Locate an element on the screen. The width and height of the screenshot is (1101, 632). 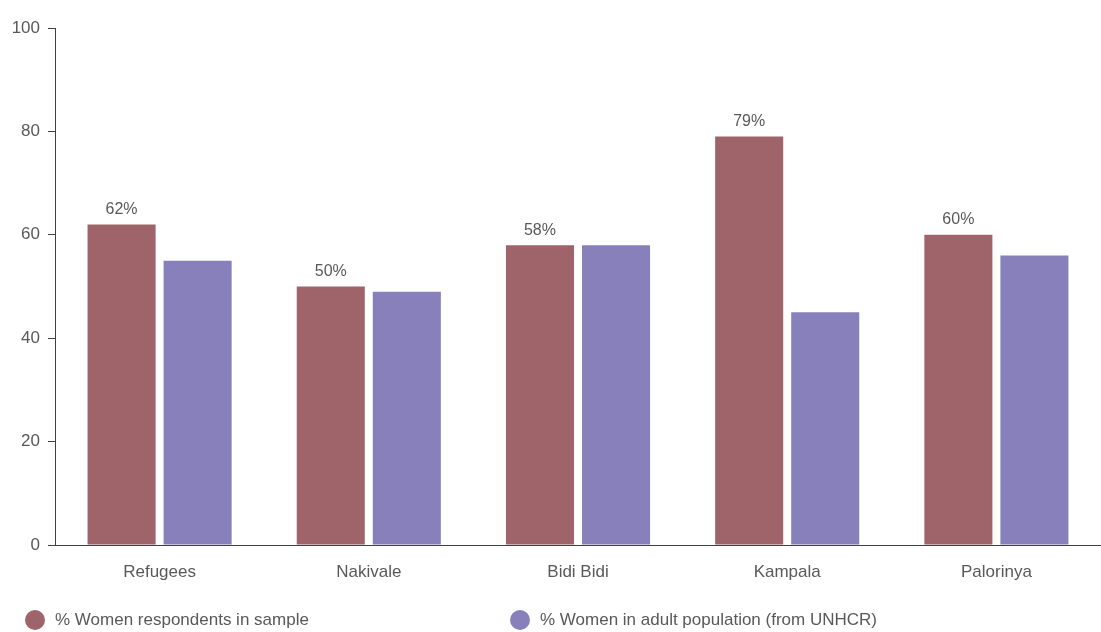
data-label: 60% is located at coordinates (958, 219).